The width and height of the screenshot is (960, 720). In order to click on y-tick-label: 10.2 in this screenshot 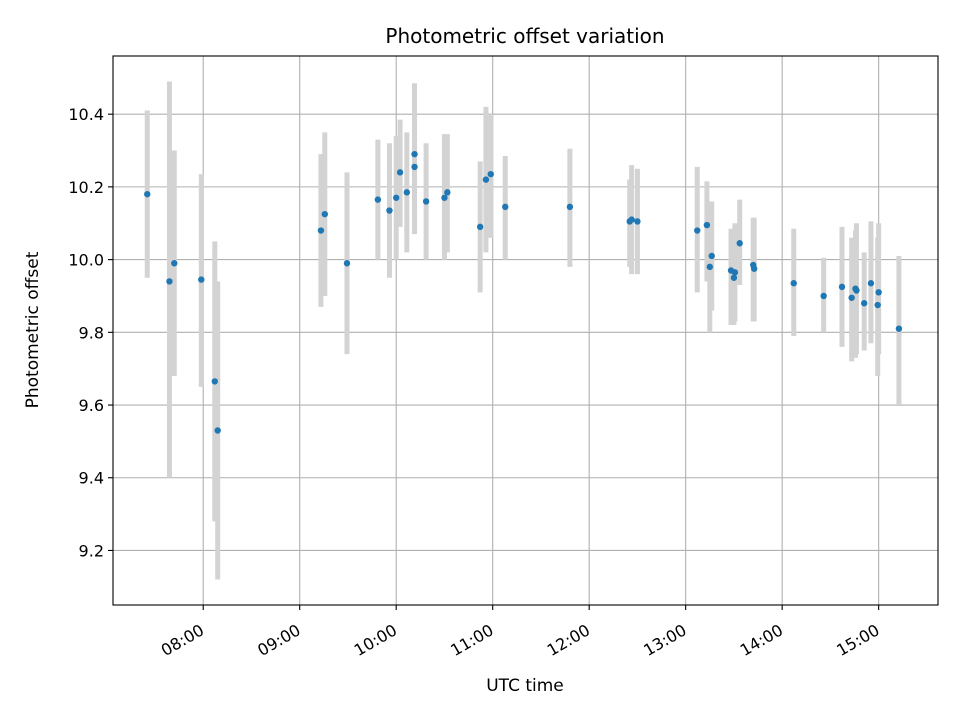, I will do `click(86, 187)`.